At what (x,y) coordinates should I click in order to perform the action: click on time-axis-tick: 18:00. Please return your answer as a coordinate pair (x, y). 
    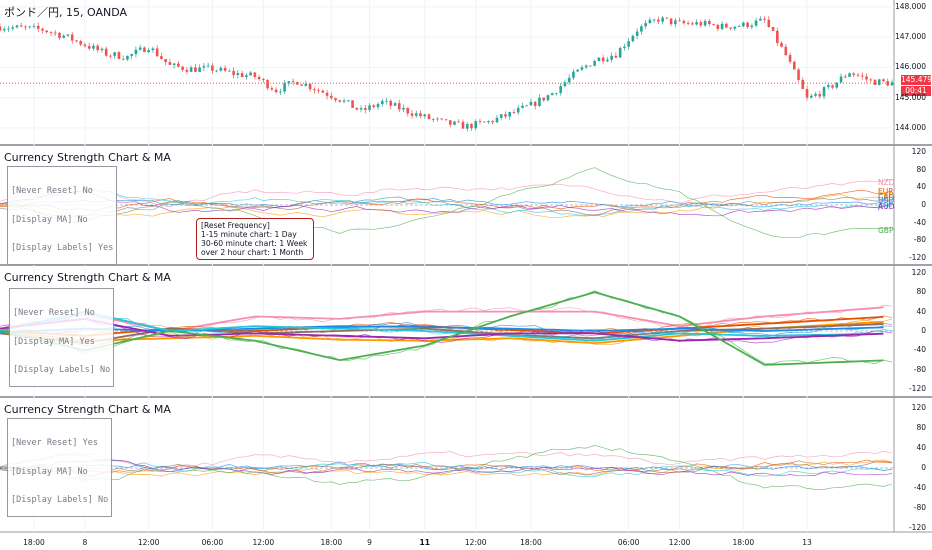
    Looking at the image, I should click on (331, 542).